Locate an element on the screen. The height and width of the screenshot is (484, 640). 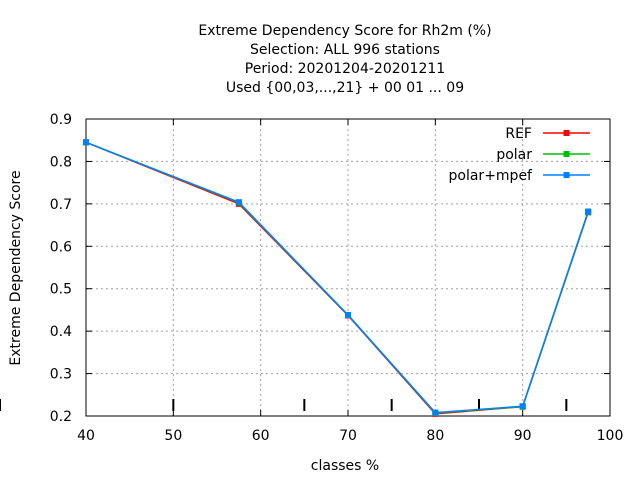
y-tick-label: 0.8 is located at coordinates (61, 162).